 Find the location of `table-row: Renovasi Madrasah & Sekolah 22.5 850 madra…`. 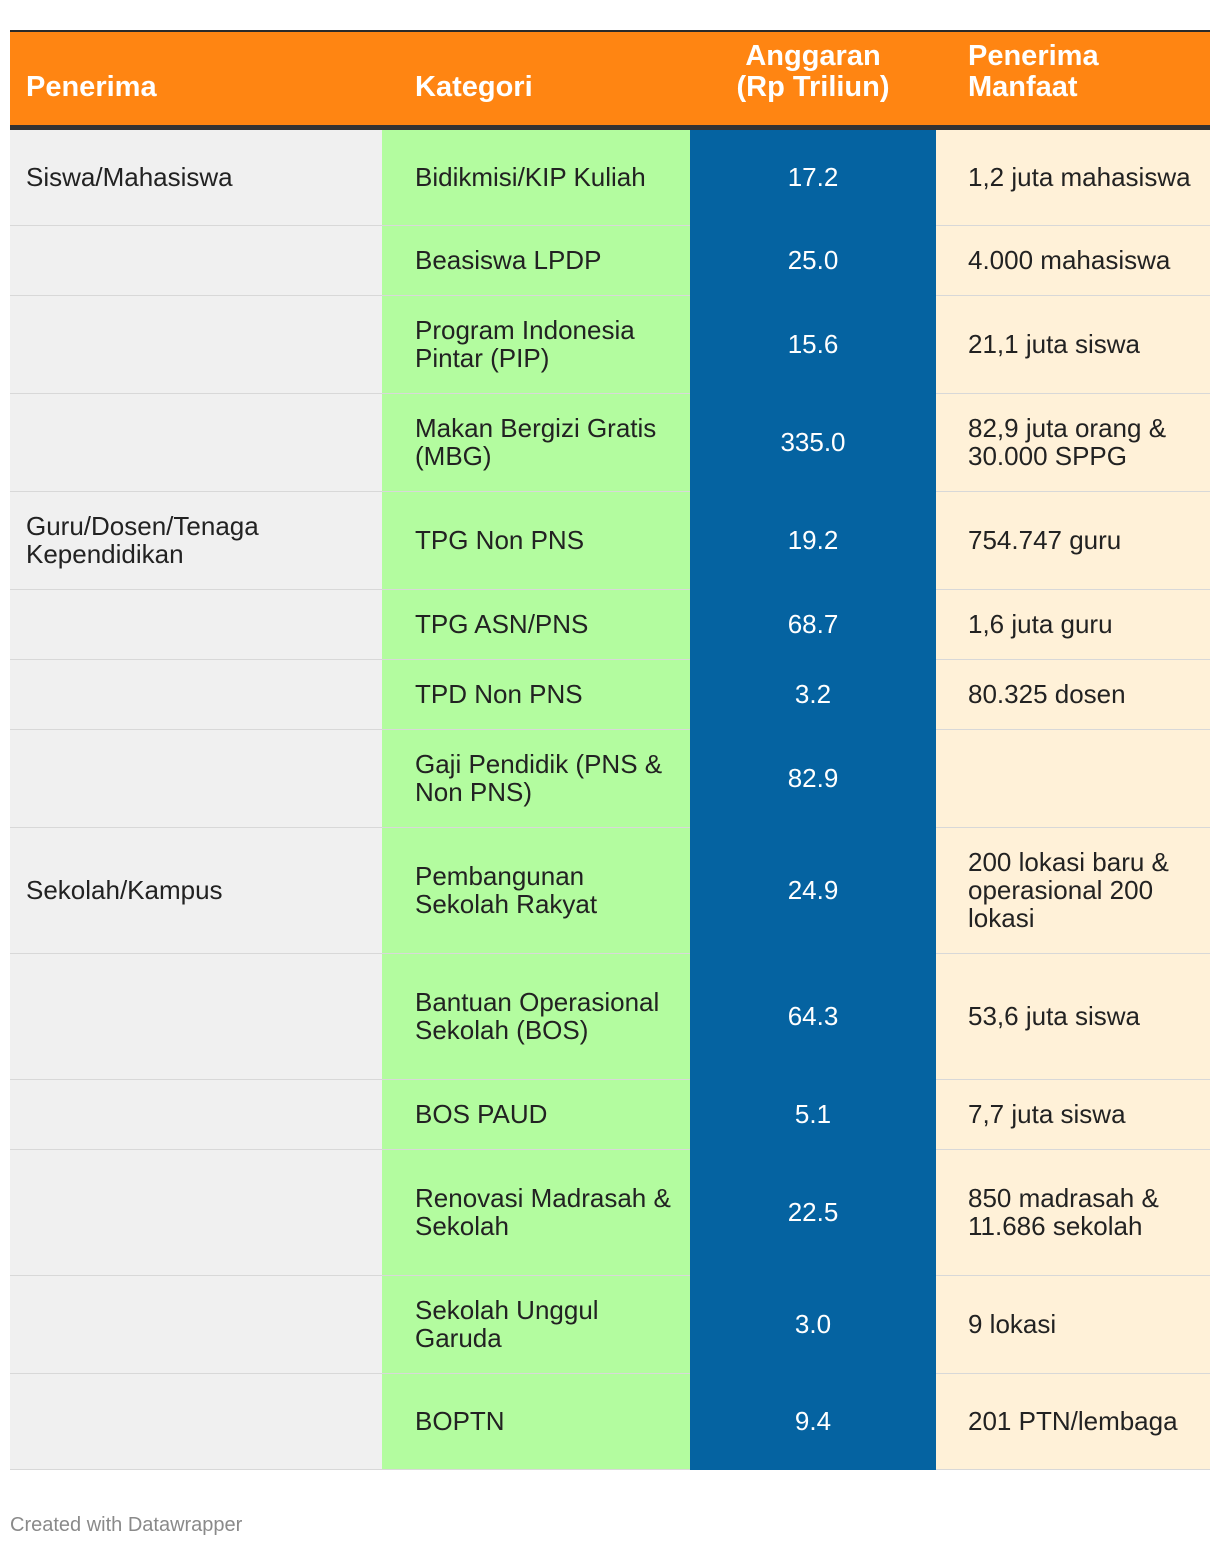

table-row: Renovasi Madrasah & Sekolah 22.5 850 madra… is located at coordinates (610, 1212).